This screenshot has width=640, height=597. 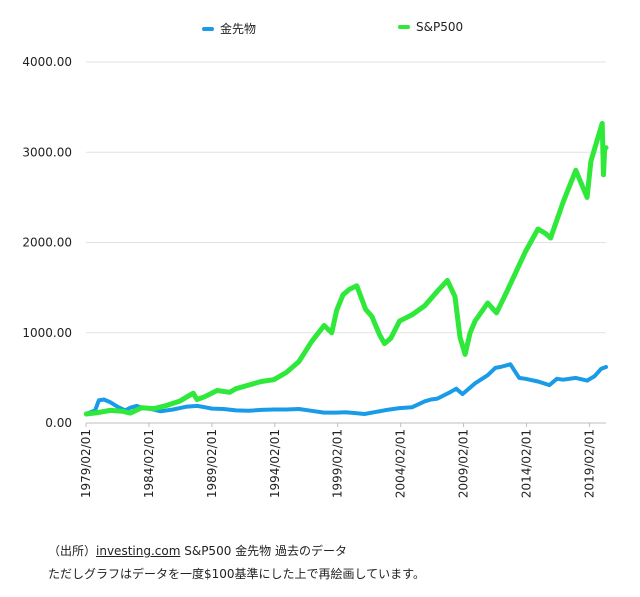 I want to click on x-tick-label: 2009/02/01, so click(x=464, y=463).